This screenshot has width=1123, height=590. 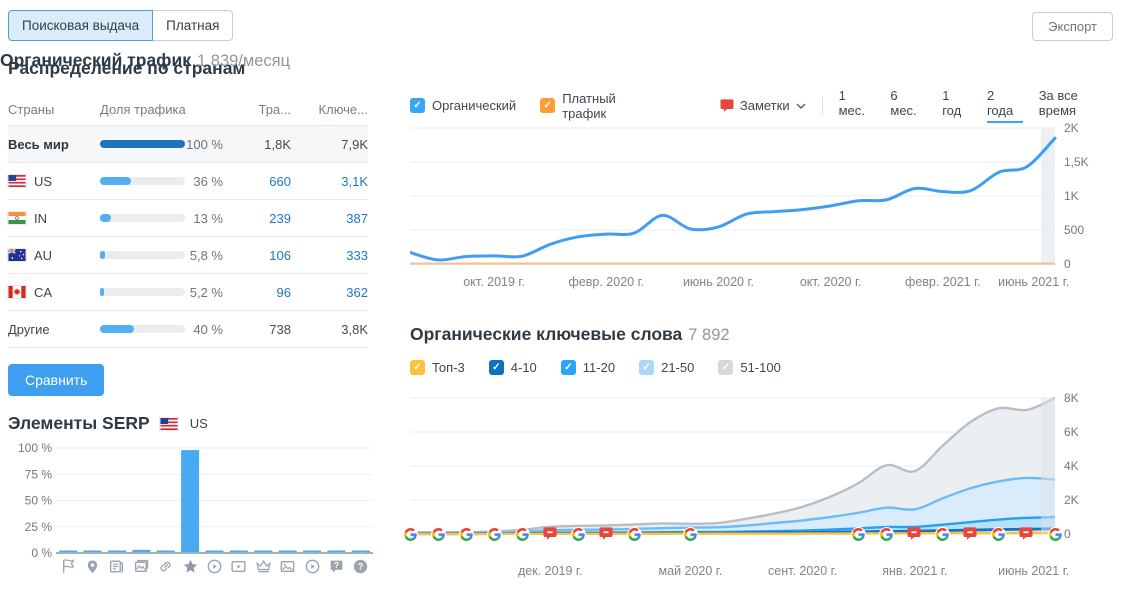 What do you see at coordinates (943, 282) in the screenshot?
I see `x-tick: февр. 2021 г.` at bounding box center [943, 282].